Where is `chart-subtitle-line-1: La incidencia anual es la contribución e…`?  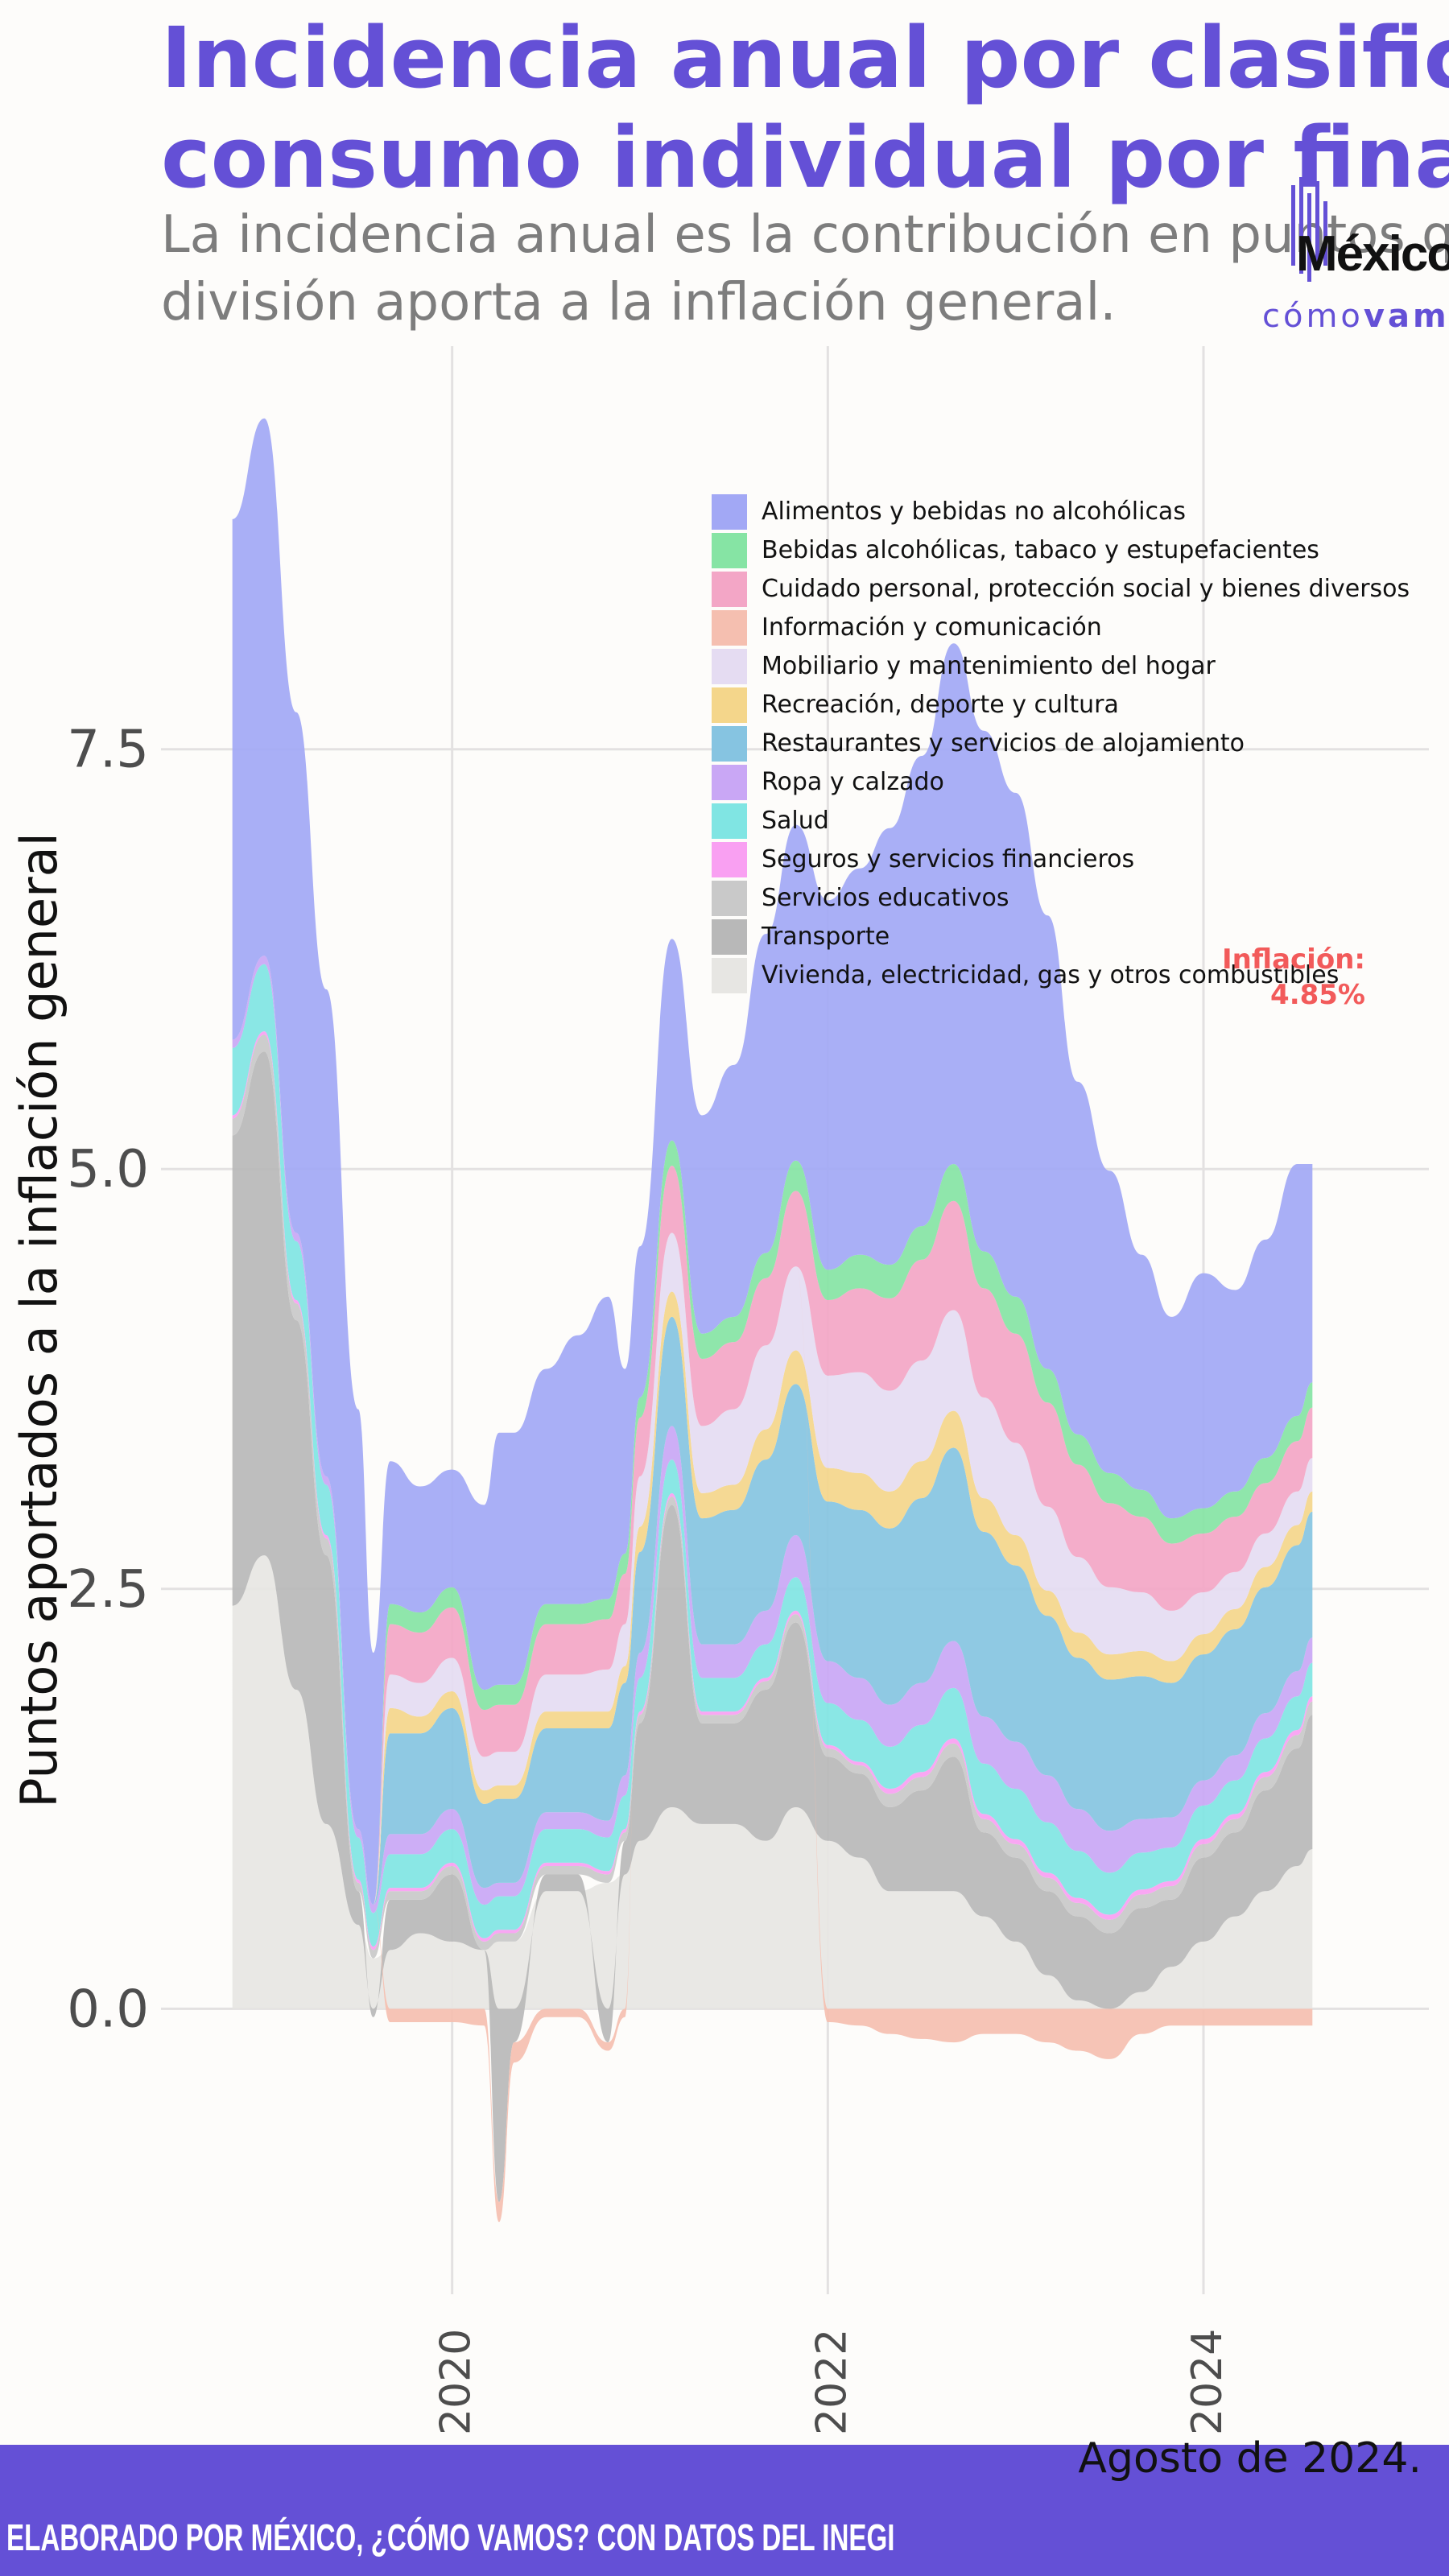 chart-subtitle-line-1: La incidencia anual es la contribución e… is located at coordinates (805, 235).